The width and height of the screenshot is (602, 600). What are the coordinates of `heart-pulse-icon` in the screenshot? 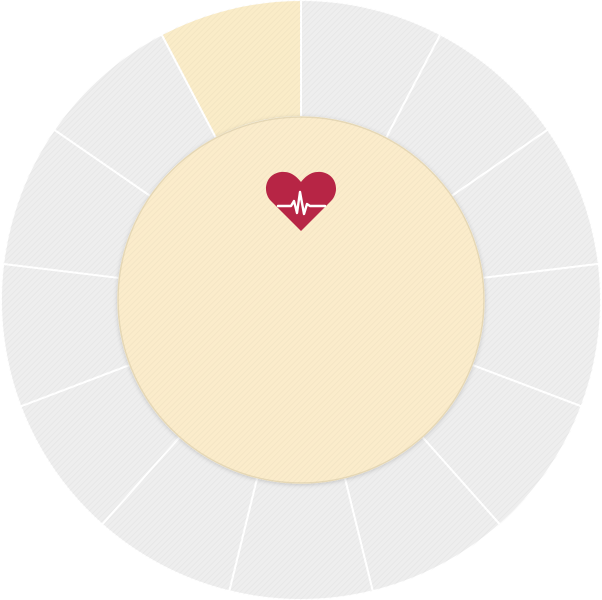 It's located at (301, 201).